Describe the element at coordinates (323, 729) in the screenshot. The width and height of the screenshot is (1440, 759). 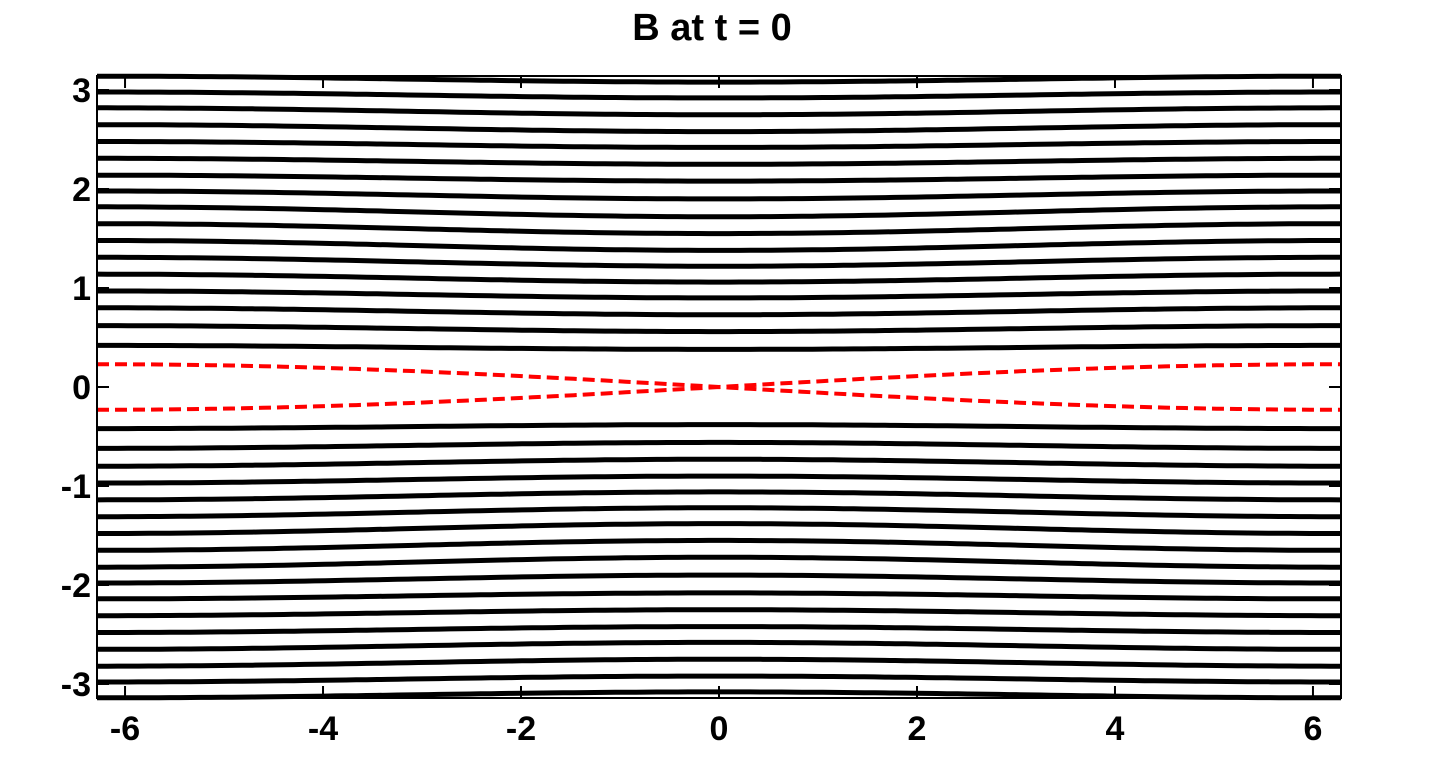
I see `x-tick-label: -4` at that location.